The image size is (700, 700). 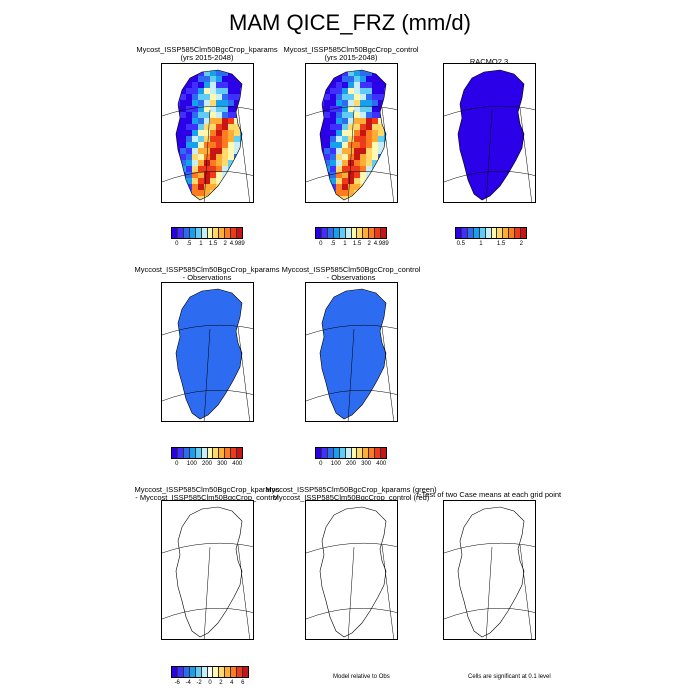 I want to click on greenland-map-r1c1, so click(x=207, y=135).